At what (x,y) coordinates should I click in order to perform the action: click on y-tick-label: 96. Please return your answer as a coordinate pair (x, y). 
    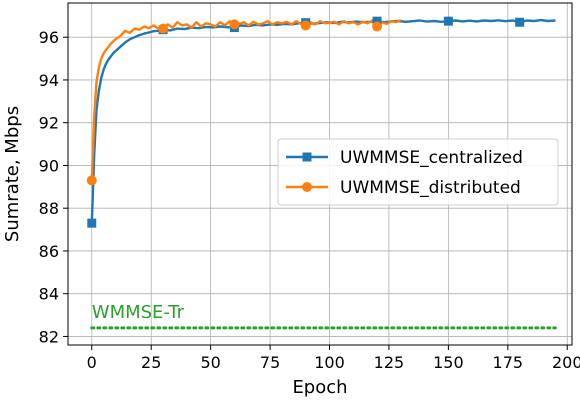
    Looking at the image, I should click on (49, 37).